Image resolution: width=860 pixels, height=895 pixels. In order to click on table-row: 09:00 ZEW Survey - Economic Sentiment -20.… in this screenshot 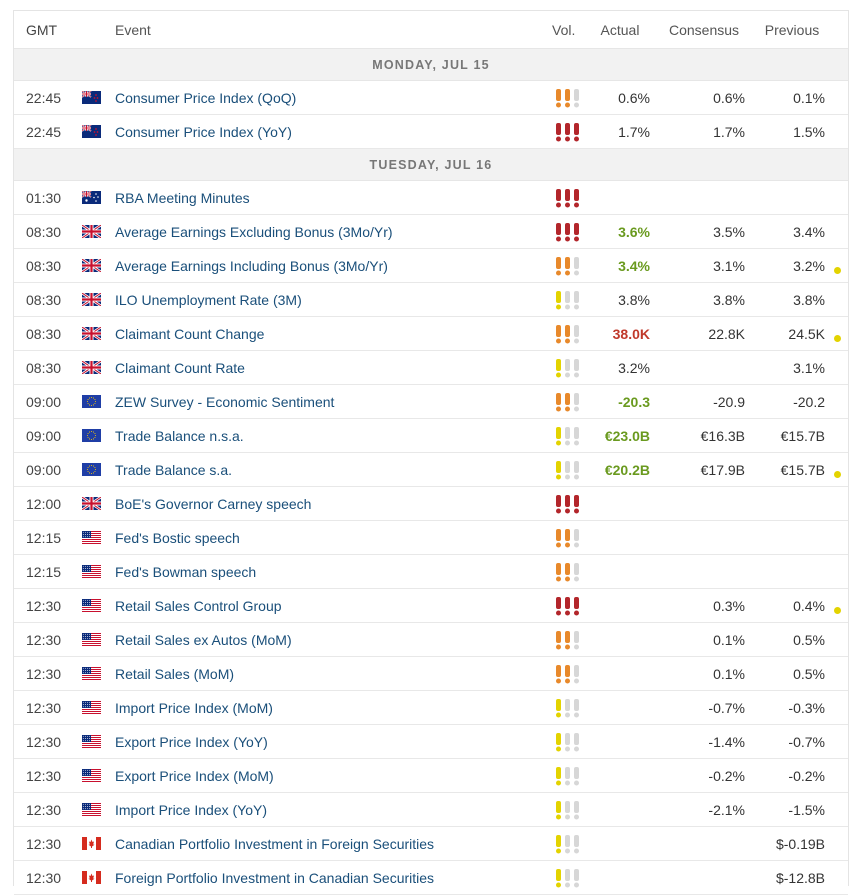, I will do `click(431, 402)`.